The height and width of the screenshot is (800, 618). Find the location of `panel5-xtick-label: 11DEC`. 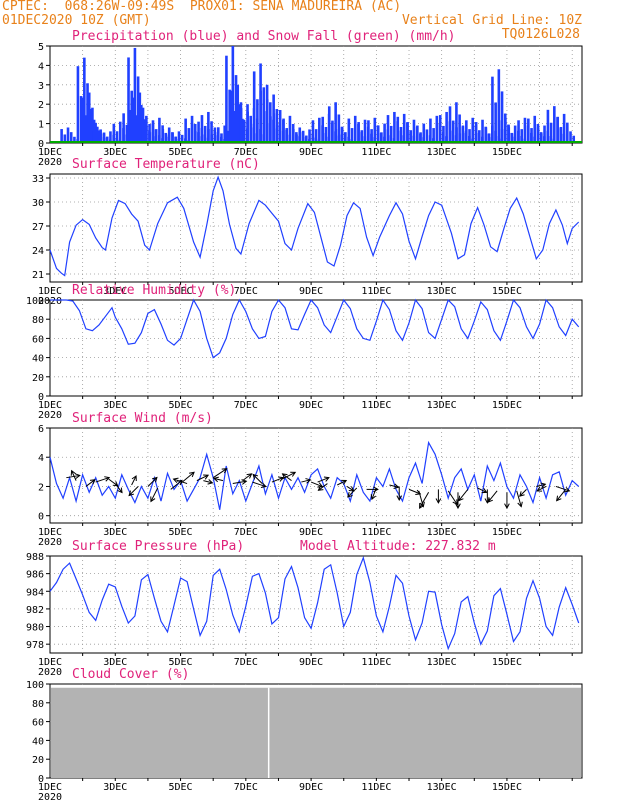

panel5-xtick-label: 11DEC is located at coordinates (376, 662).